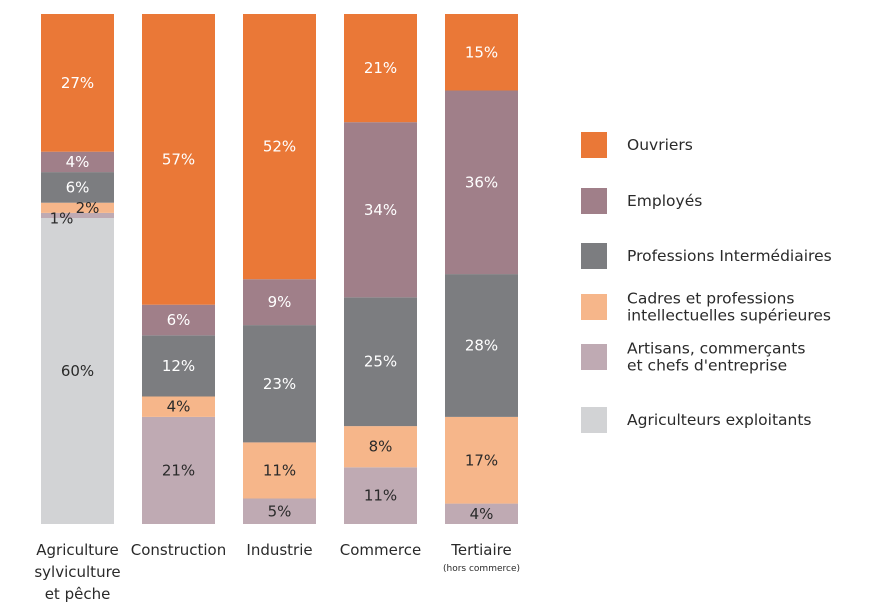 This screenshot has width=871, height=607. I want to click on data-label: 34%, so click(380, 210).